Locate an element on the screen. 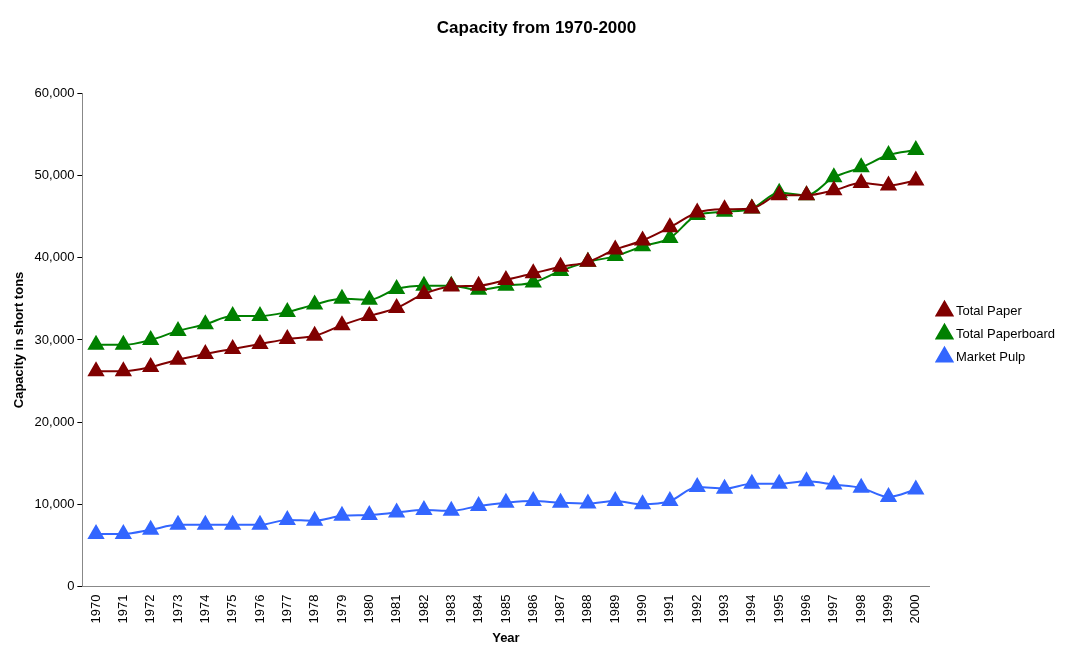  y-tick-label: 10,000 is located at coordinates (54, 503).